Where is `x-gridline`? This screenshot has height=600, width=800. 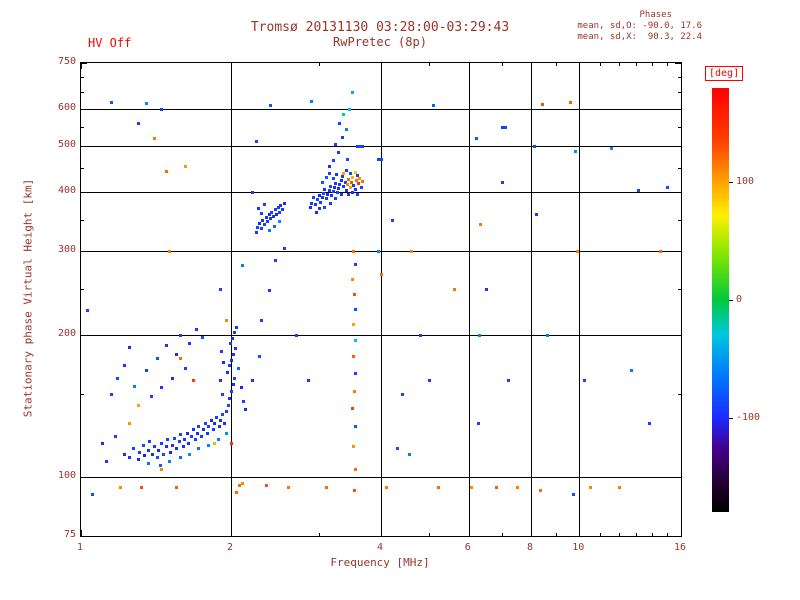 x-gridline is located at coordinates (381, 299).